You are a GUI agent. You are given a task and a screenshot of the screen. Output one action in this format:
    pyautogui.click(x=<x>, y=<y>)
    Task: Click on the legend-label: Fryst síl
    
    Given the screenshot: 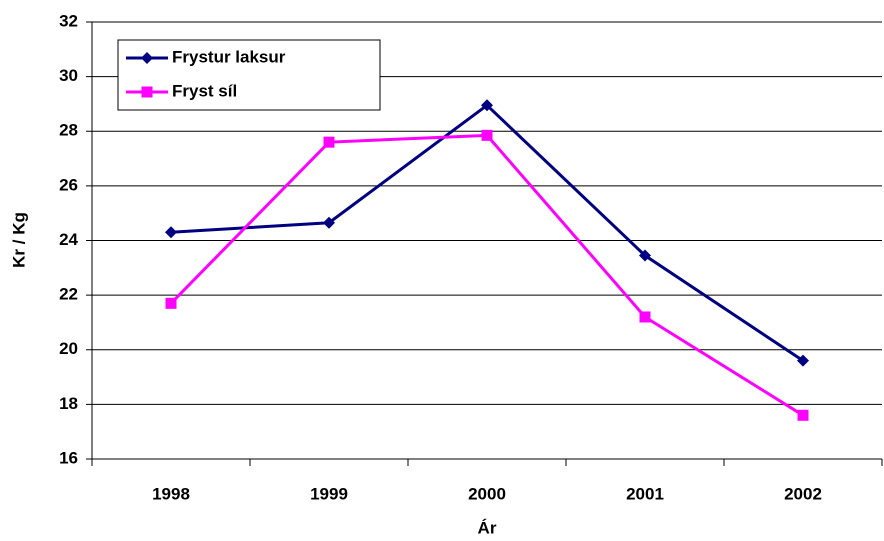 What is the action you would take?
    pyautogui.click(x=204, y=90)
    